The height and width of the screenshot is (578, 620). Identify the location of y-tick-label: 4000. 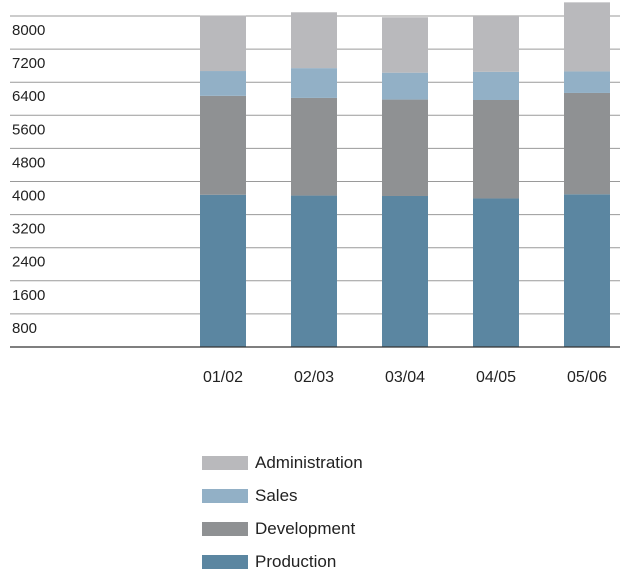
(28, 196).